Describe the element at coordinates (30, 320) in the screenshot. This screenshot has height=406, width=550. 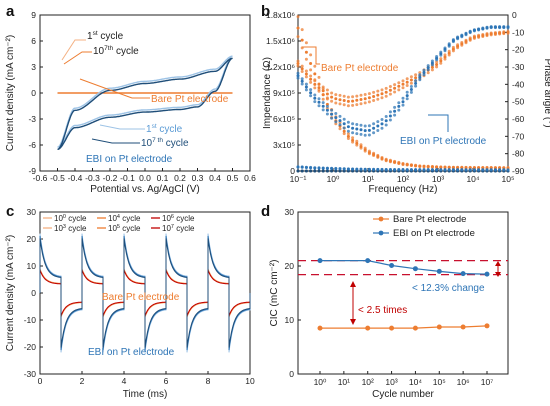
I see `c-ytick-label: -10` at that location.